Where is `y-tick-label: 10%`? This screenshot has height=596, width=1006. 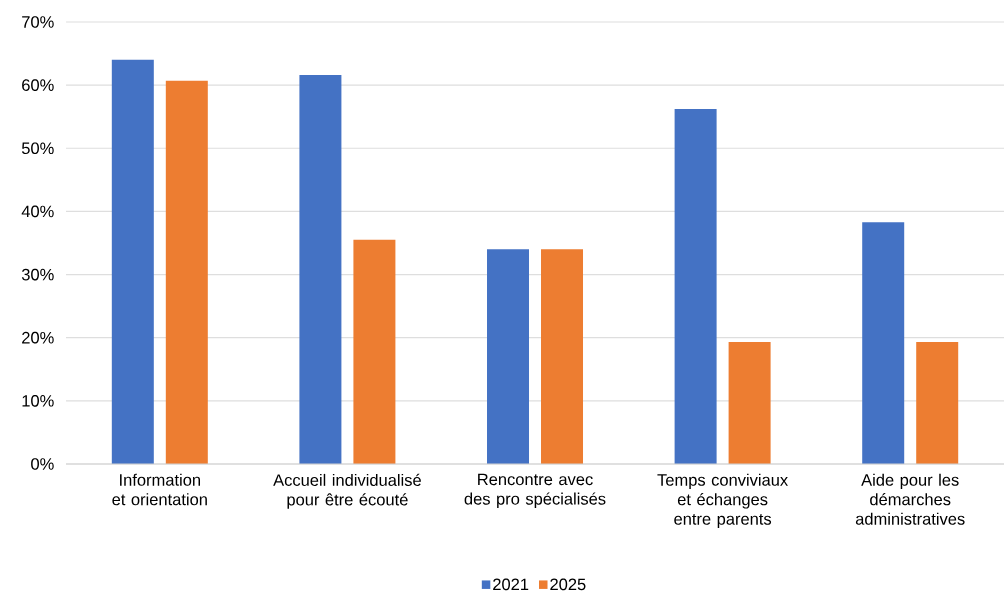 y-tick-label: 10% is located at coordinates (38, 401).